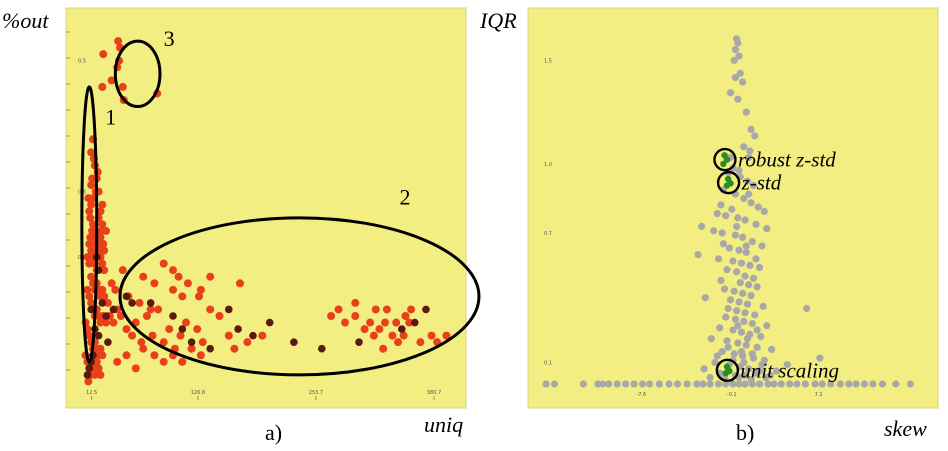 This screenshot has width=948, height=451. What do you see at coordinates (548, 165) in the screenshot?
I see `panel-b-y-tick-label: 1.0` at bounding box center [548, 165].